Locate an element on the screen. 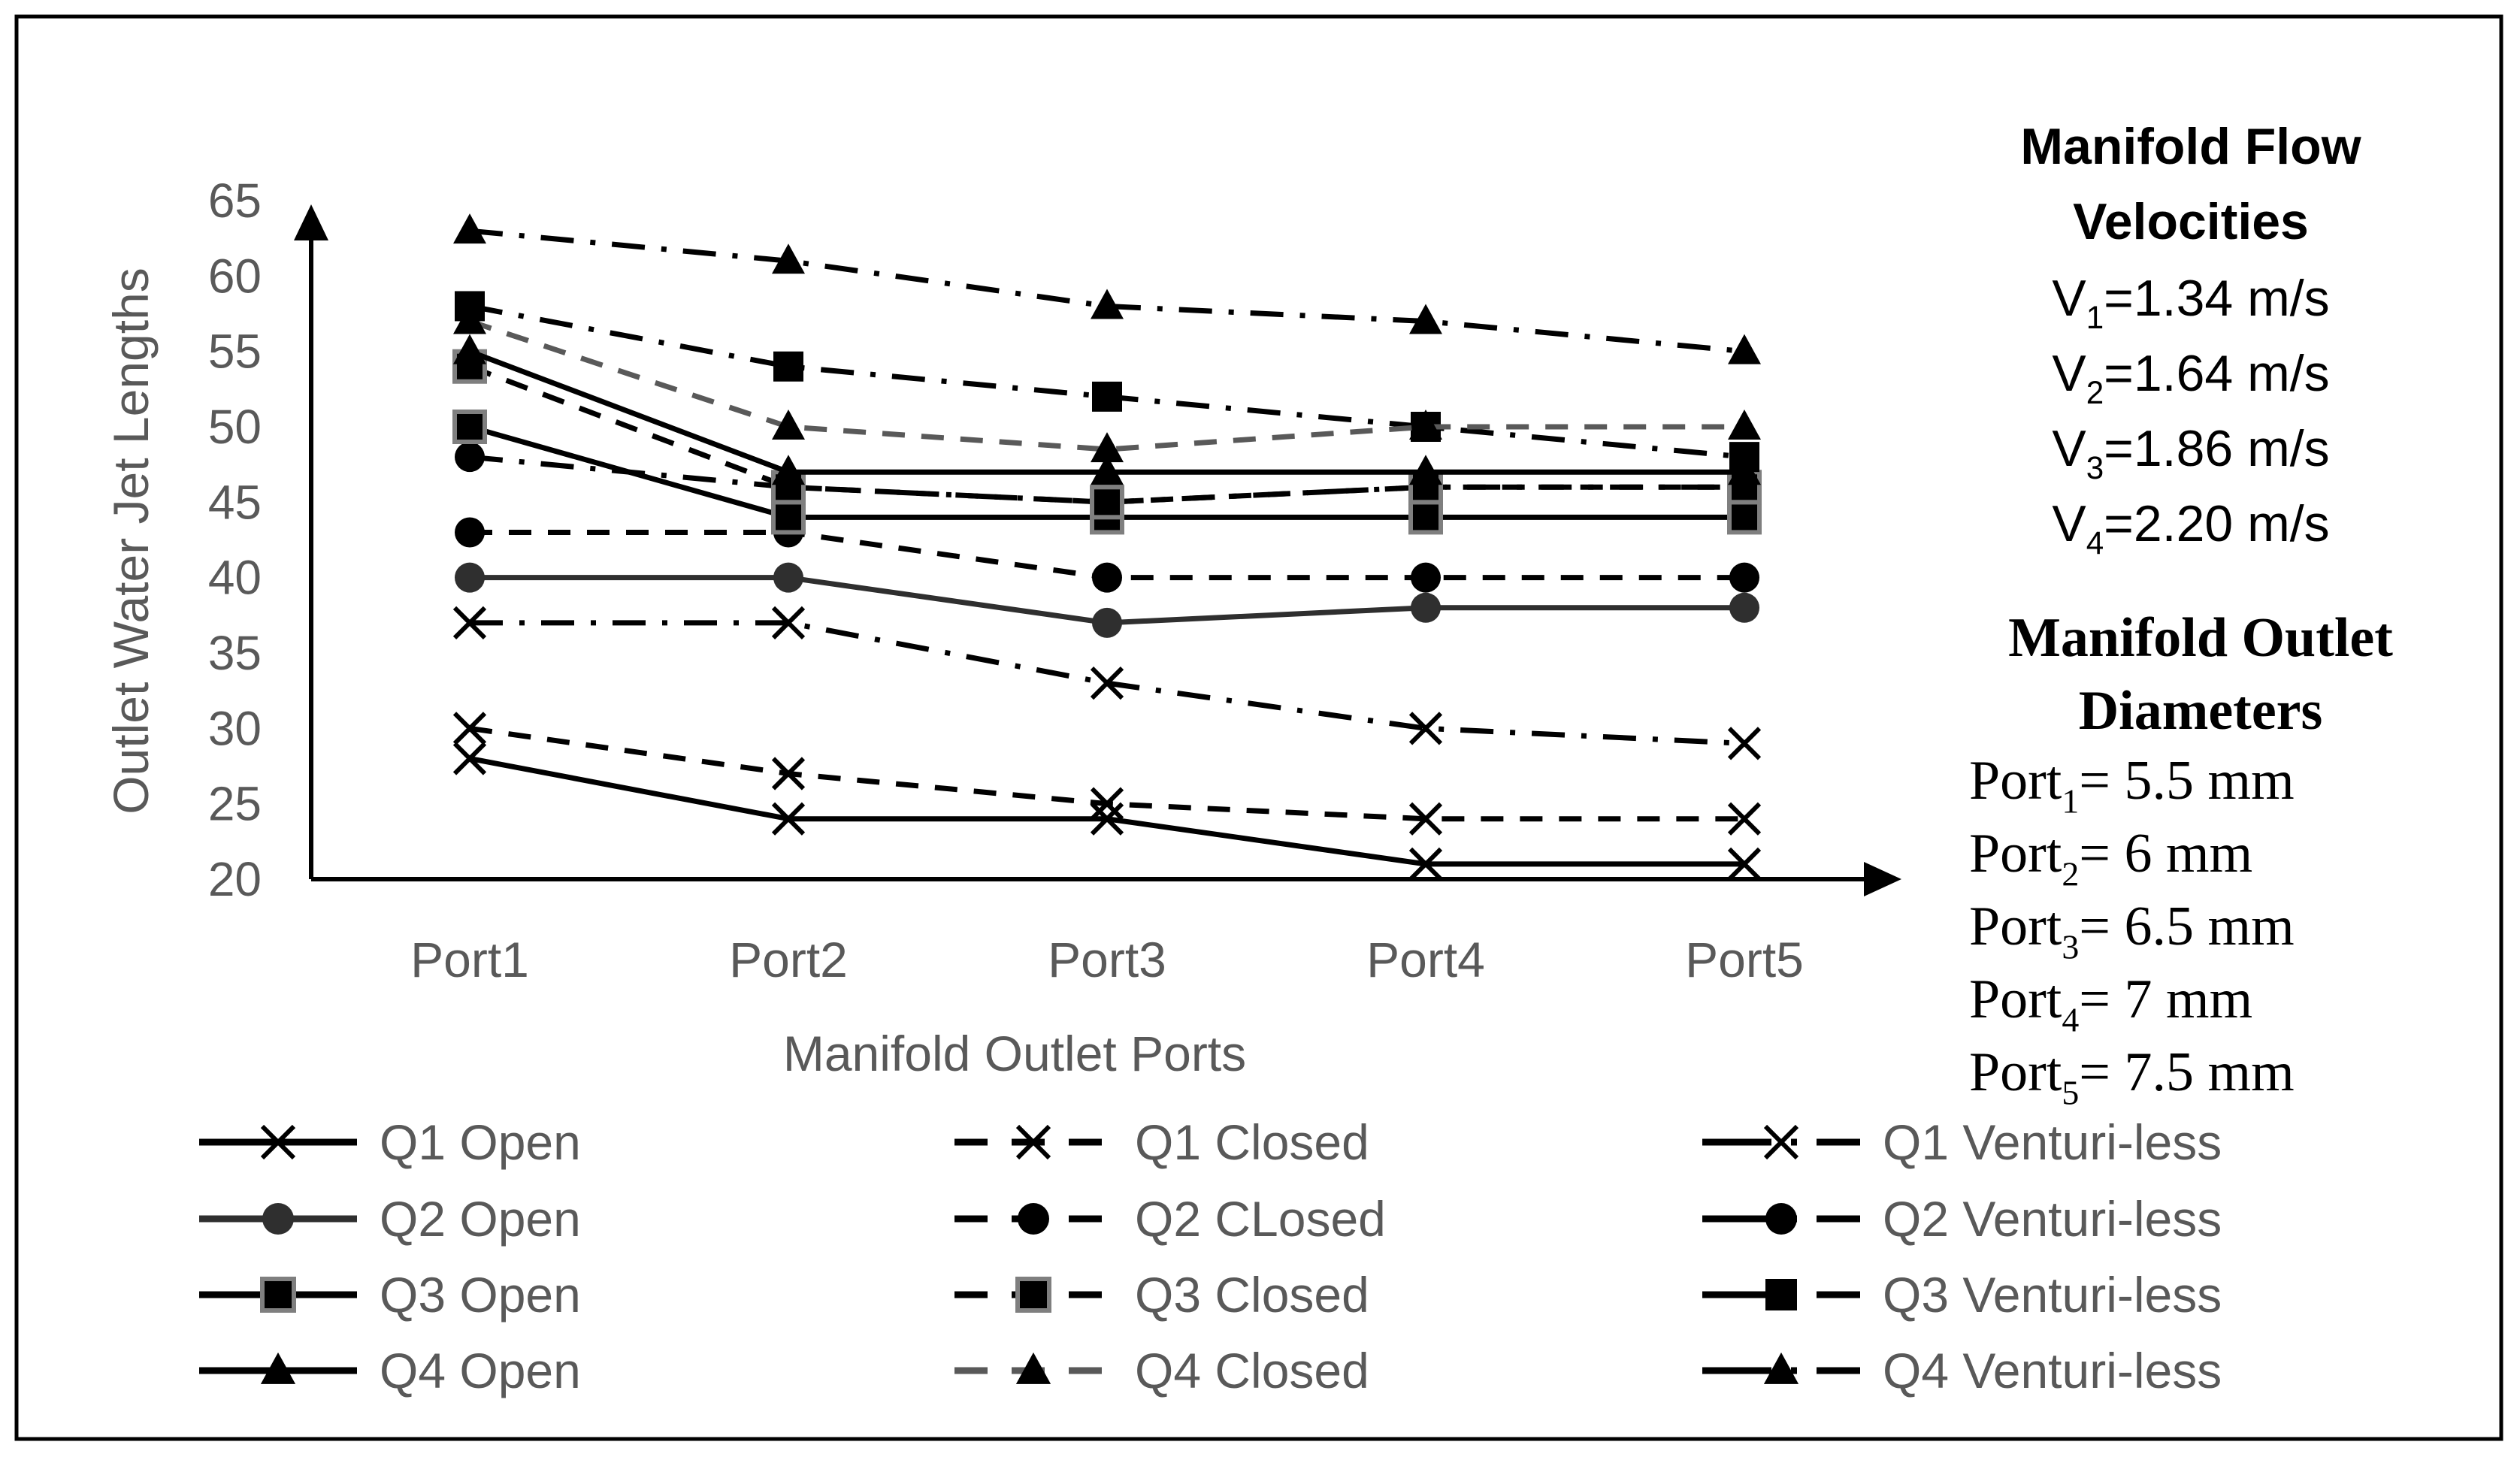  velocity-value: V1=1.34 m/s is located at coordinates (2190, 302).